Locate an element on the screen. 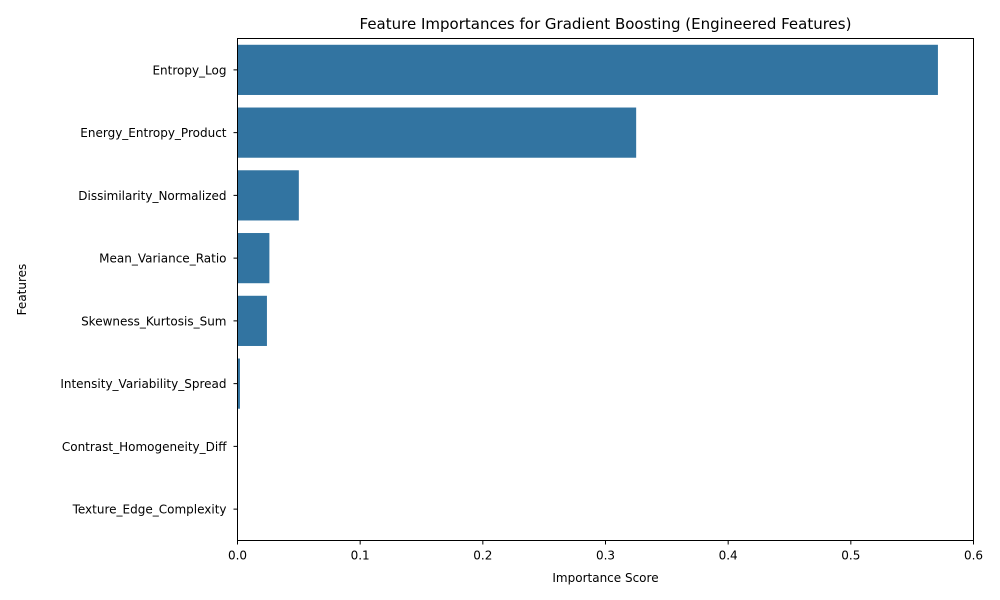 This screenshot has width=1000, height=600. bar-skewness-kurtosis-sum is located at coordinates (252, 320).